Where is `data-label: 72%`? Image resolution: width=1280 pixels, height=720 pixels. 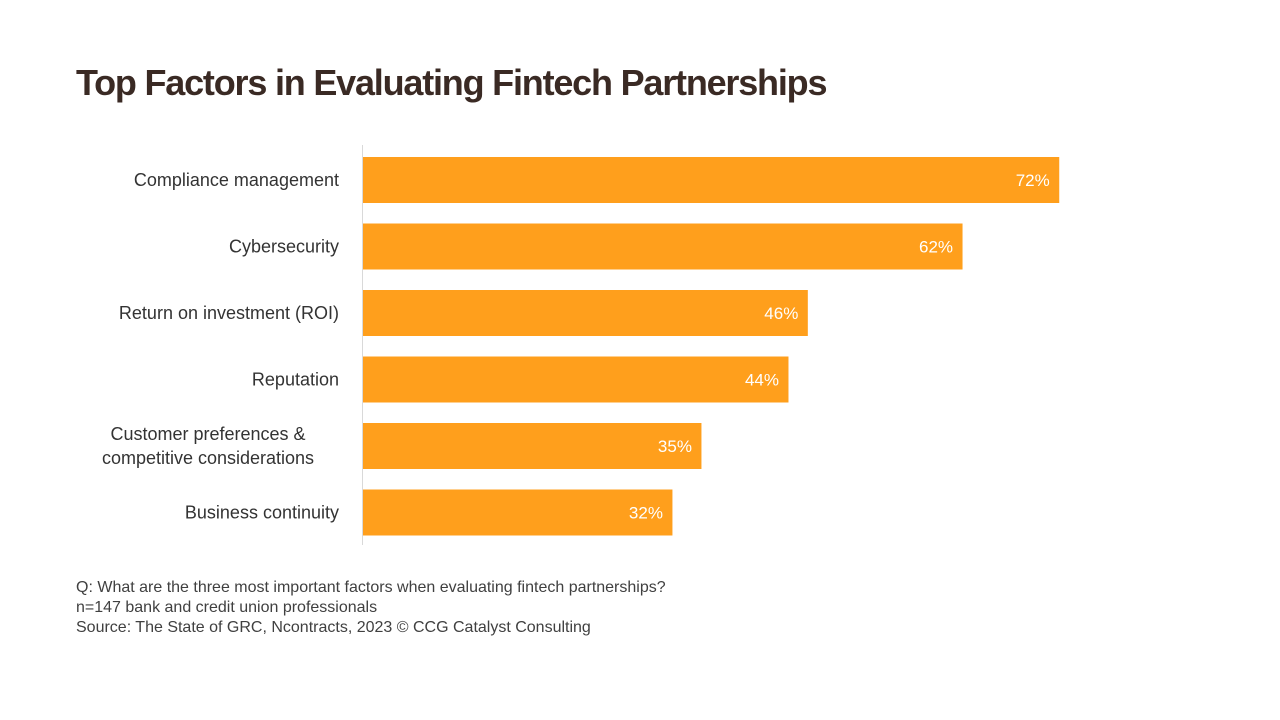
data-label: 72% is located at coordinates (1033, 180).